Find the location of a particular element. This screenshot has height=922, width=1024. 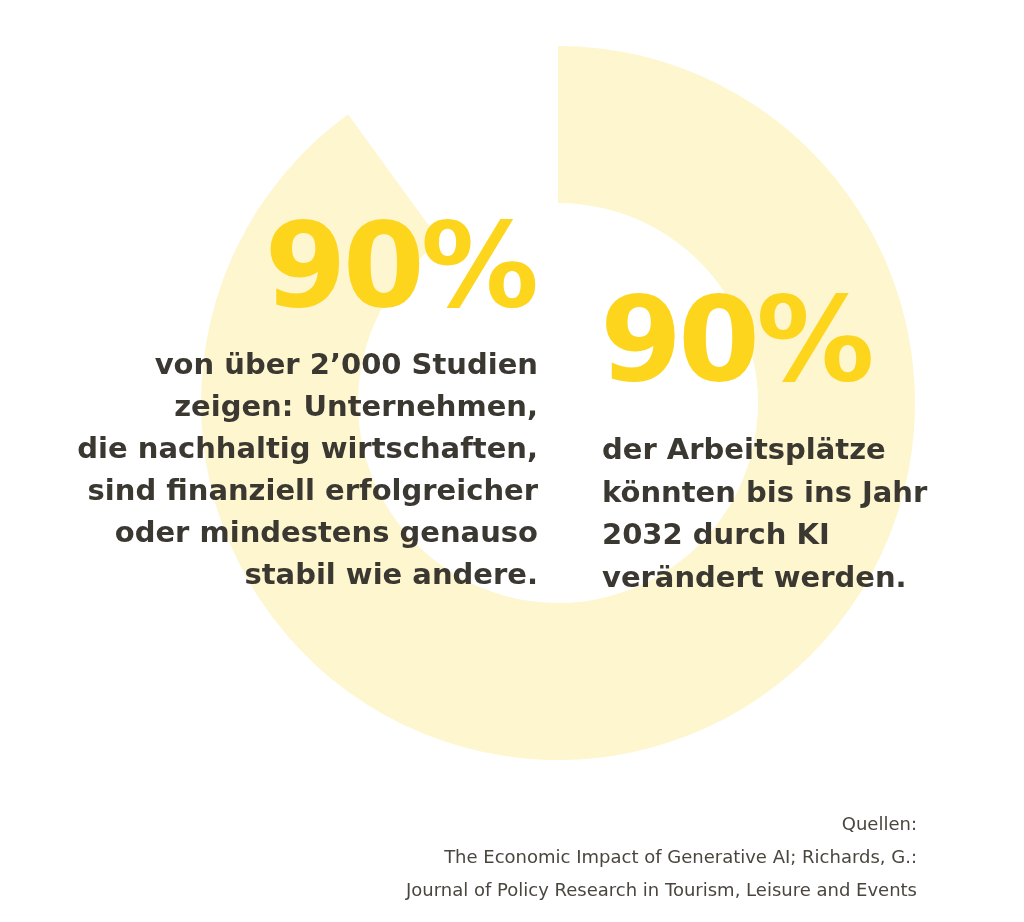

text: von über 2’000 Studien zeigen: Unternehmen, die nachhaltig wirtschaften, sind finanziell erfolgreicher oder mindestens genauso stabil wie andere. is located at coordinates (308, 469).